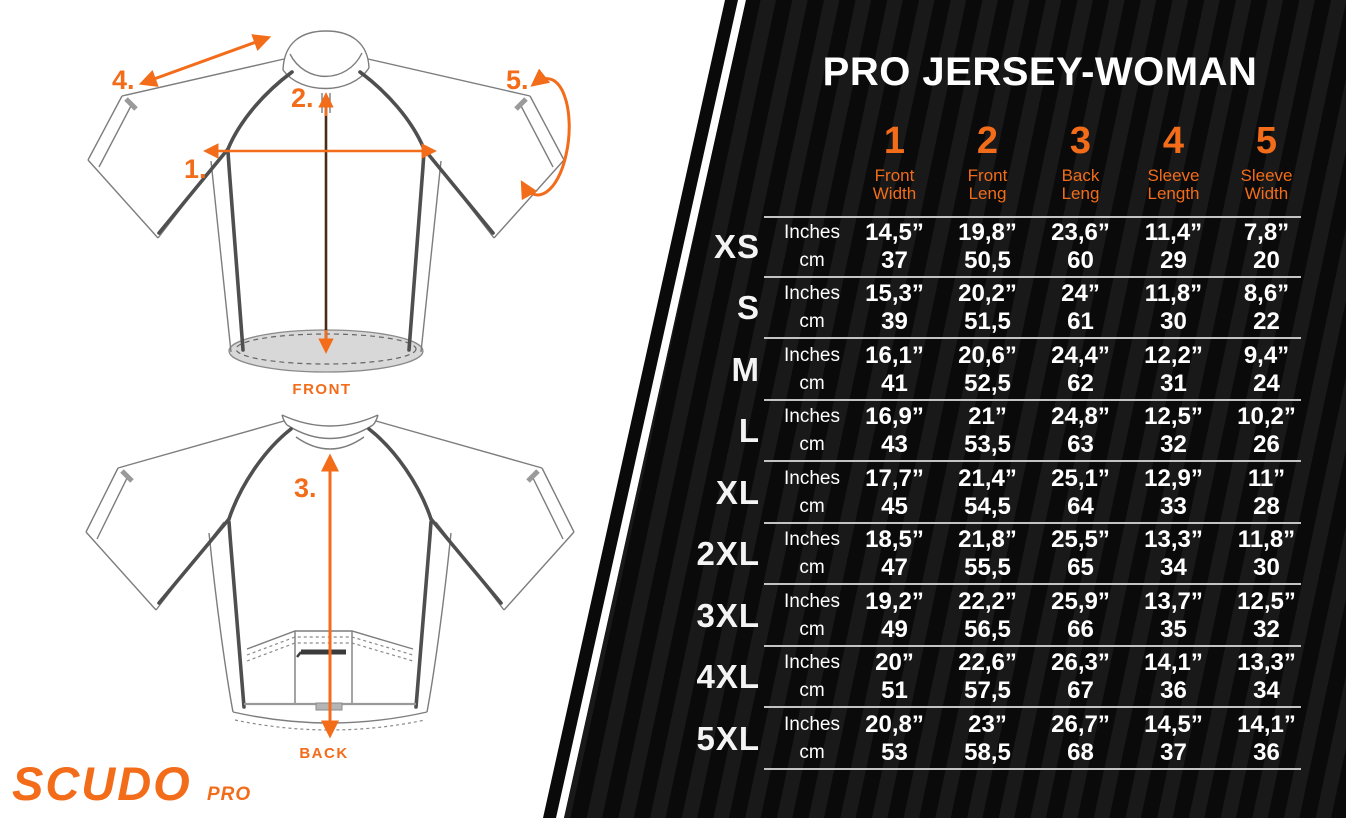 The image size is (1346, 818). I want to click on marker-4-label: 4., so click(123, 80).